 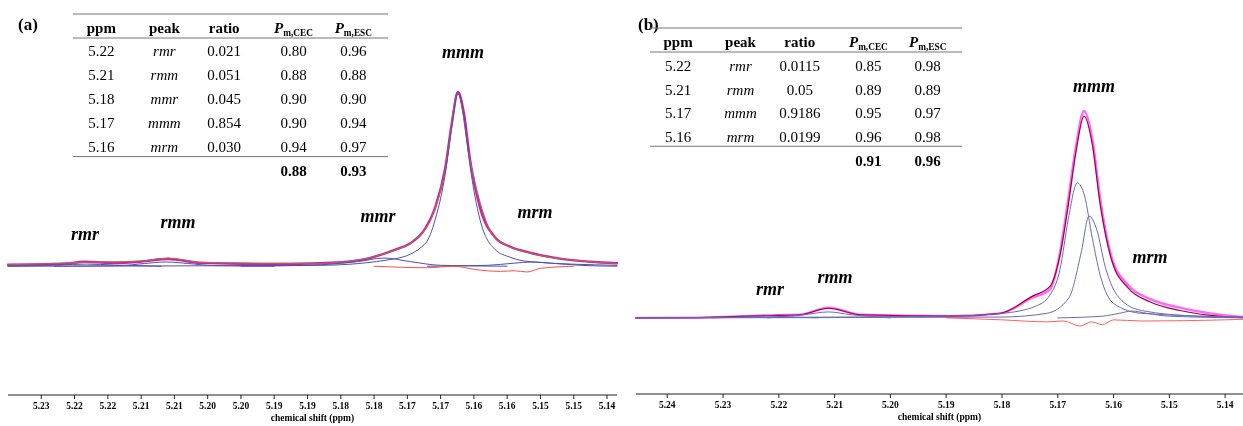 I want to click on text: 0.051, so click(x=224, y=75).